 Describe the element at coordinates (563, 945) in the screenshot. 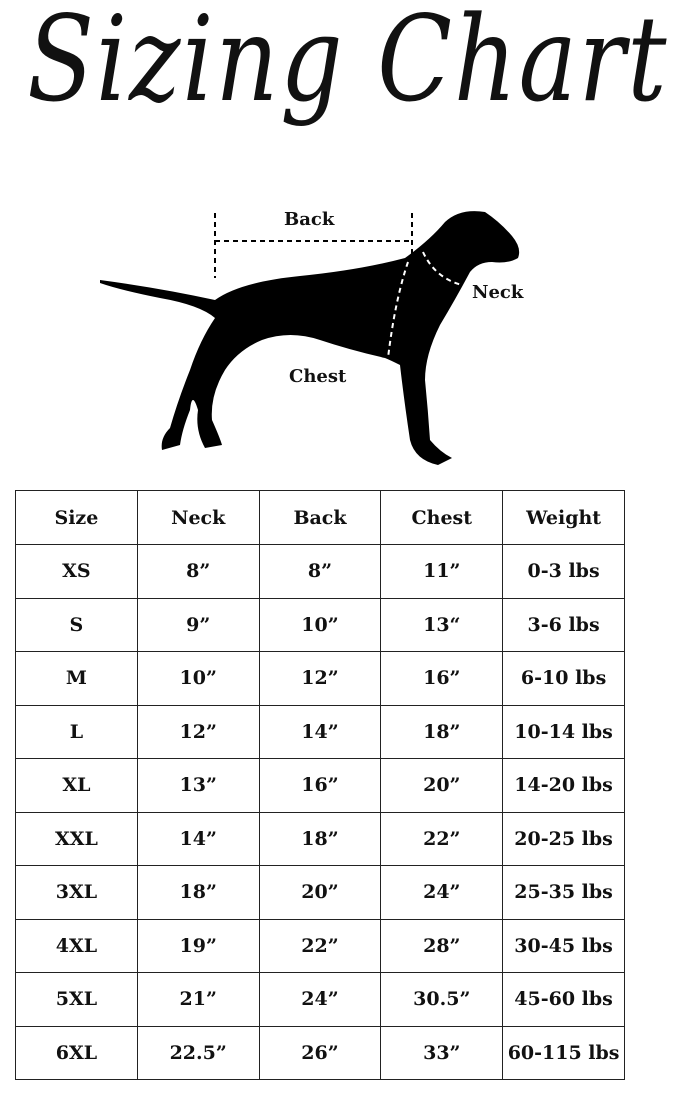

I see `table-cell: 30-45 lbs` at that location.